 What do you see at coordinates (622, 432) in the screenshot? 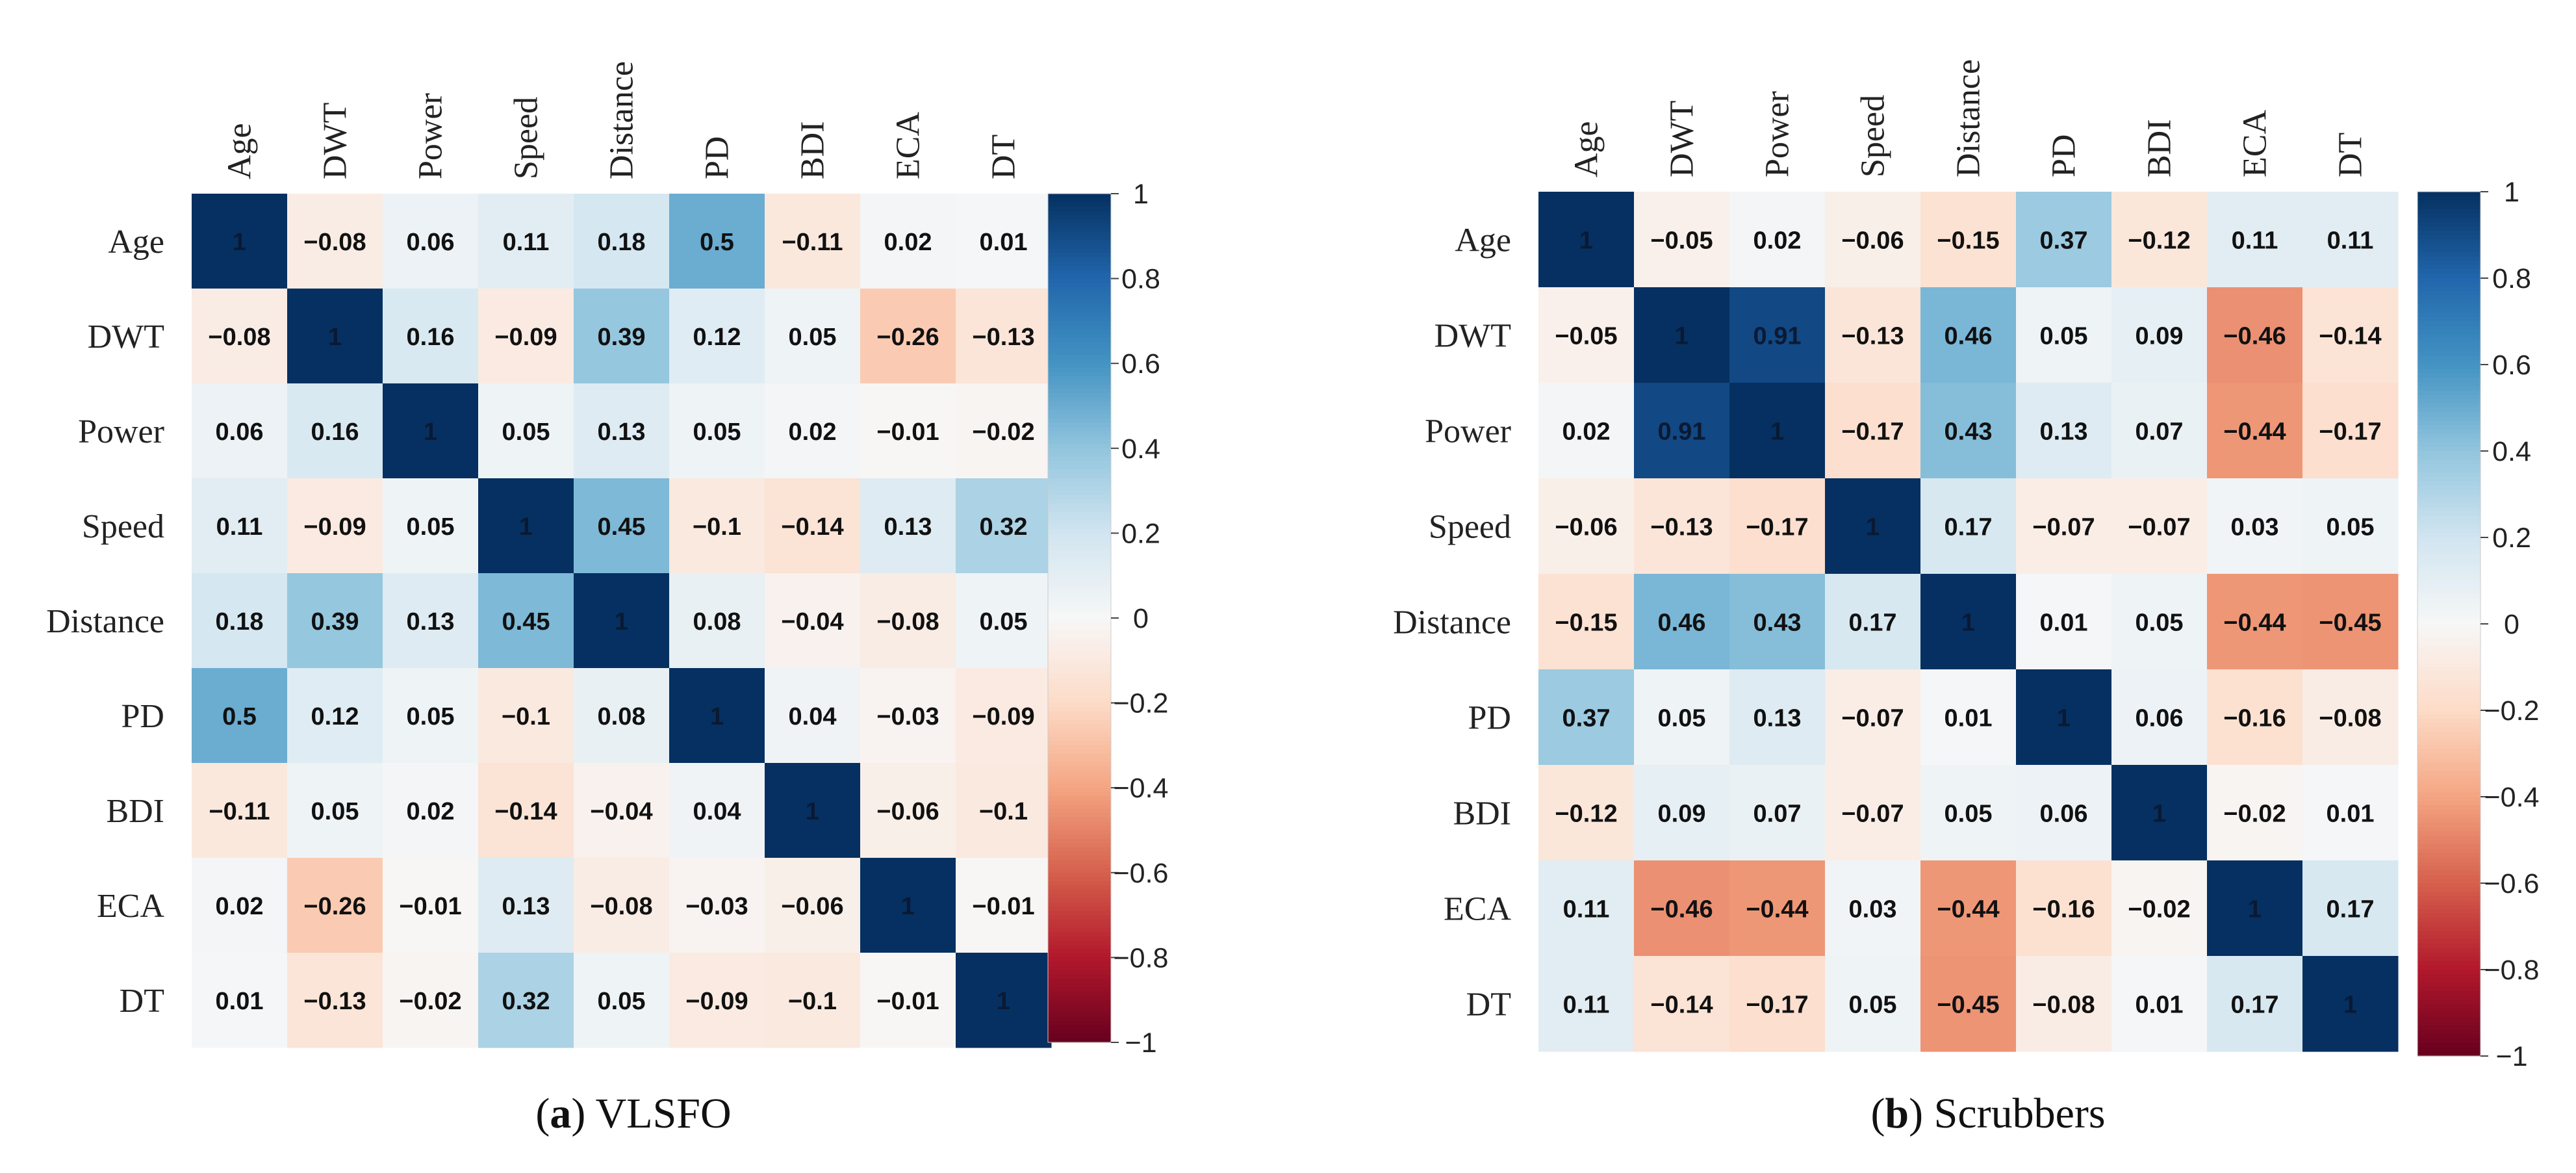
I see `cell-value-label: 0.13` at bounding box center [622, 432].